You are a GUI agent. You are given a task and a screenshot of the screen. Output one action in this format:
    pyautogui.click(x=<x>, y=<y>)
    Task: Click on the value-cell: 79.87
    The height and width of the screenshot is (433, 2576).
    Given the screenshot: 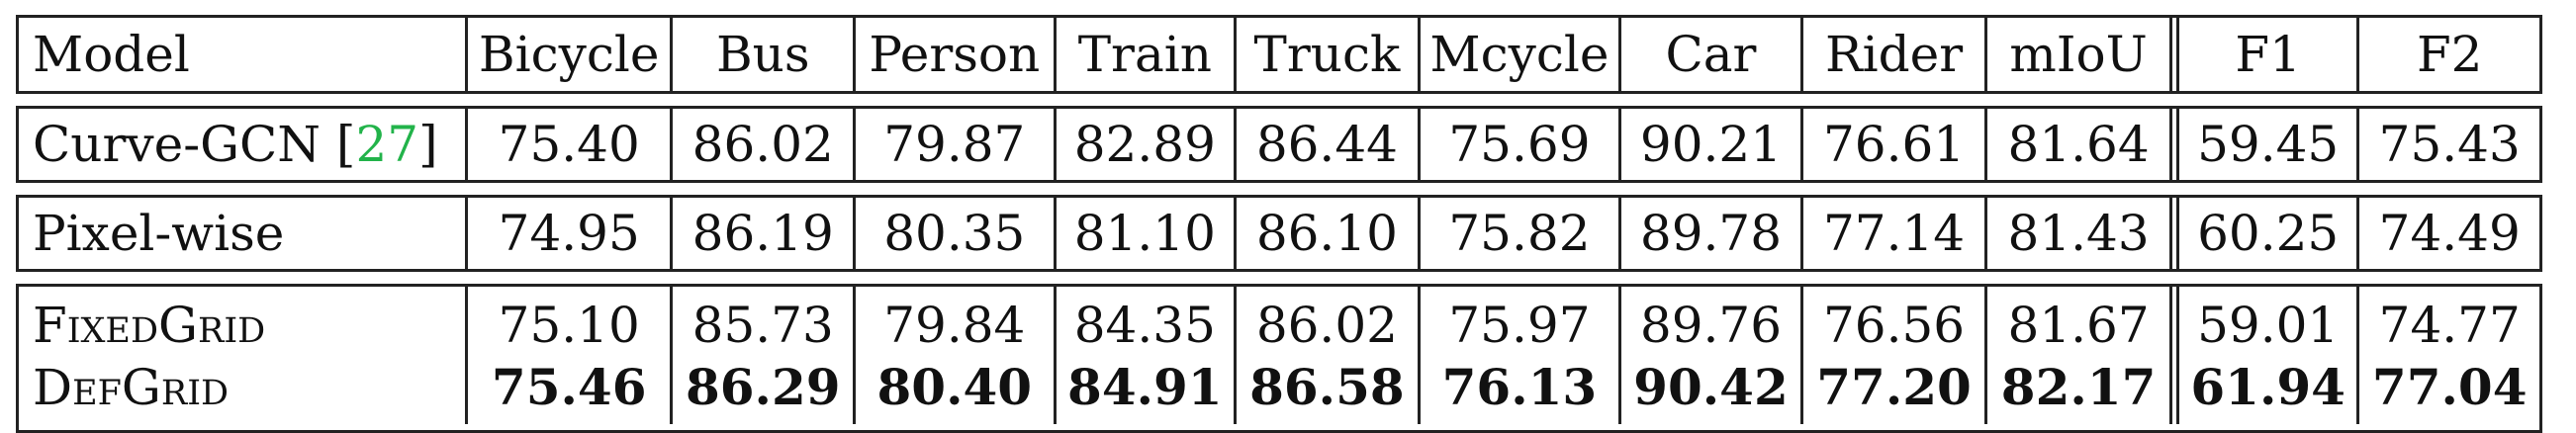 What is the action you would take?
    pyautogui.click(x=953, y=144)
    